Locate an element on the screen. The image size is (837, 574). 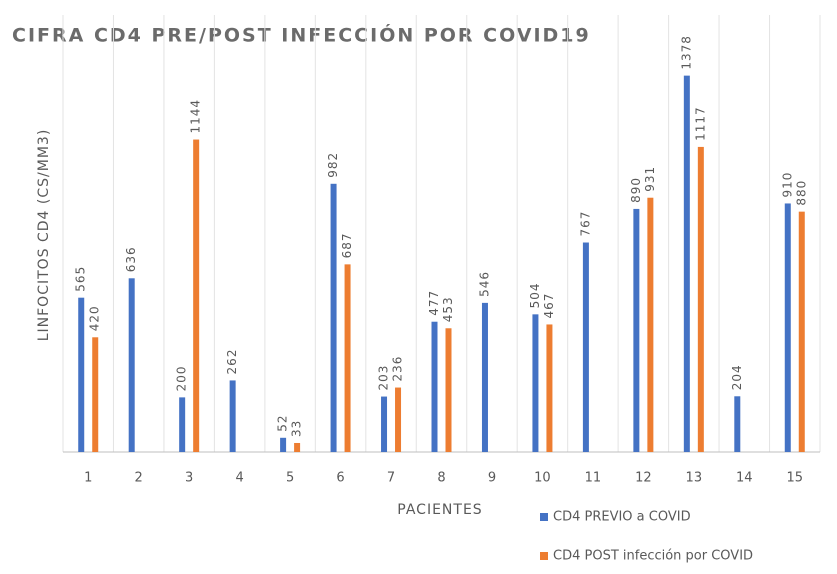
x-tick-label: 6 is located at coordinates (340, 478).